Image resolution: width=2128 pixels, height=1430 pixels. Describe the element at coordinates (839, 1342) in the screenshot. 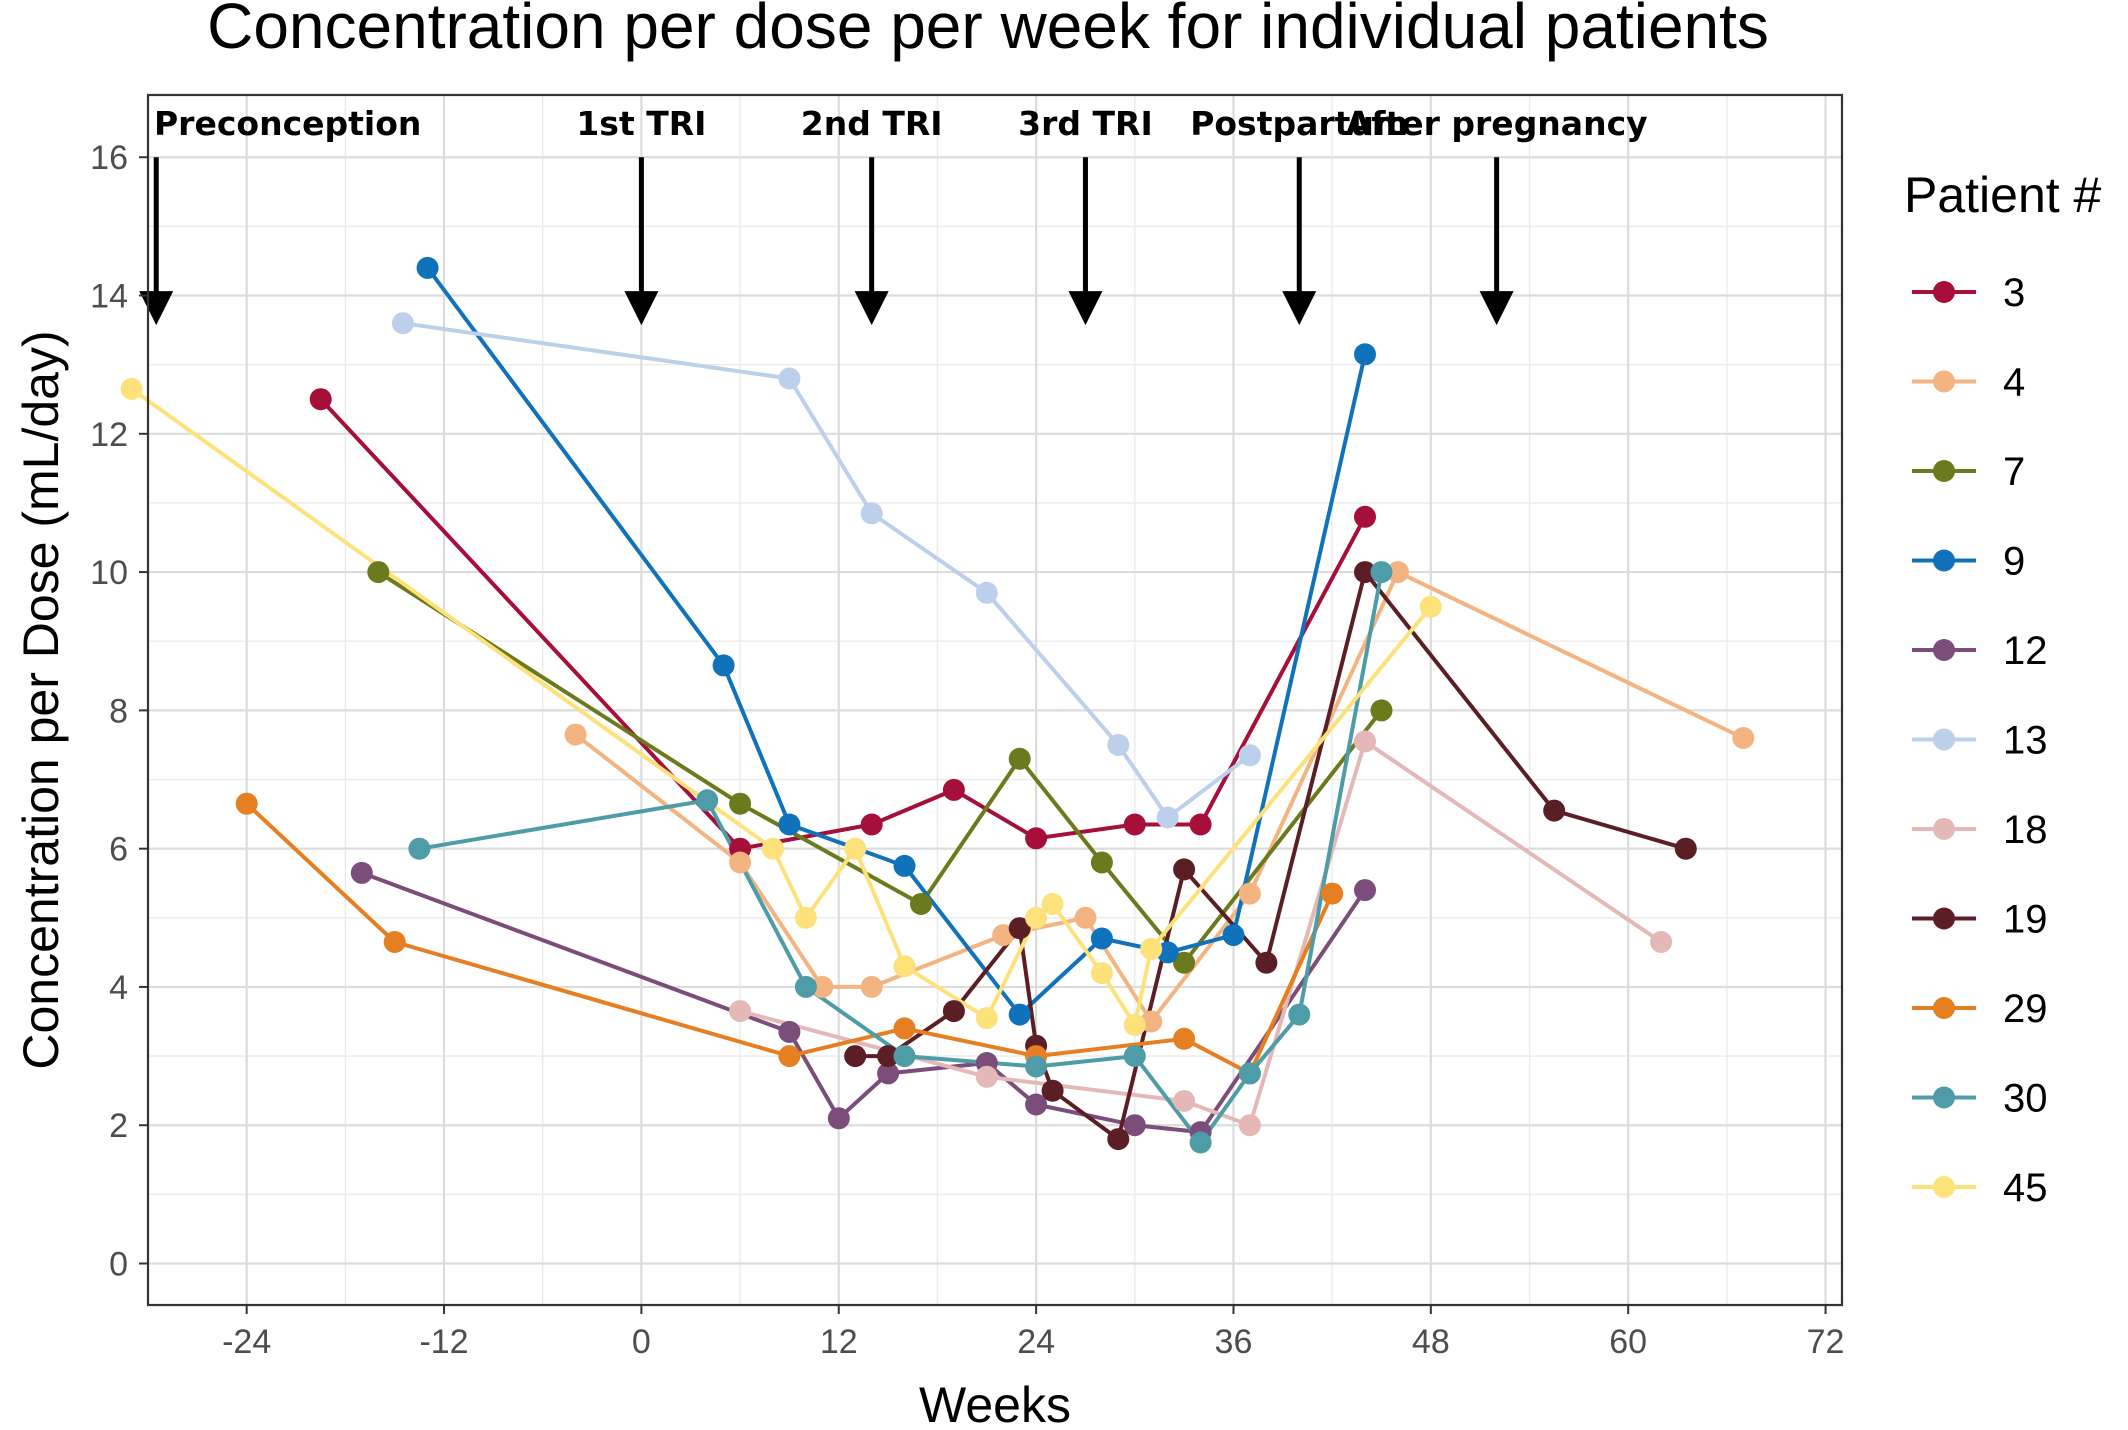

I see `x-tick-label: 12` at that location.